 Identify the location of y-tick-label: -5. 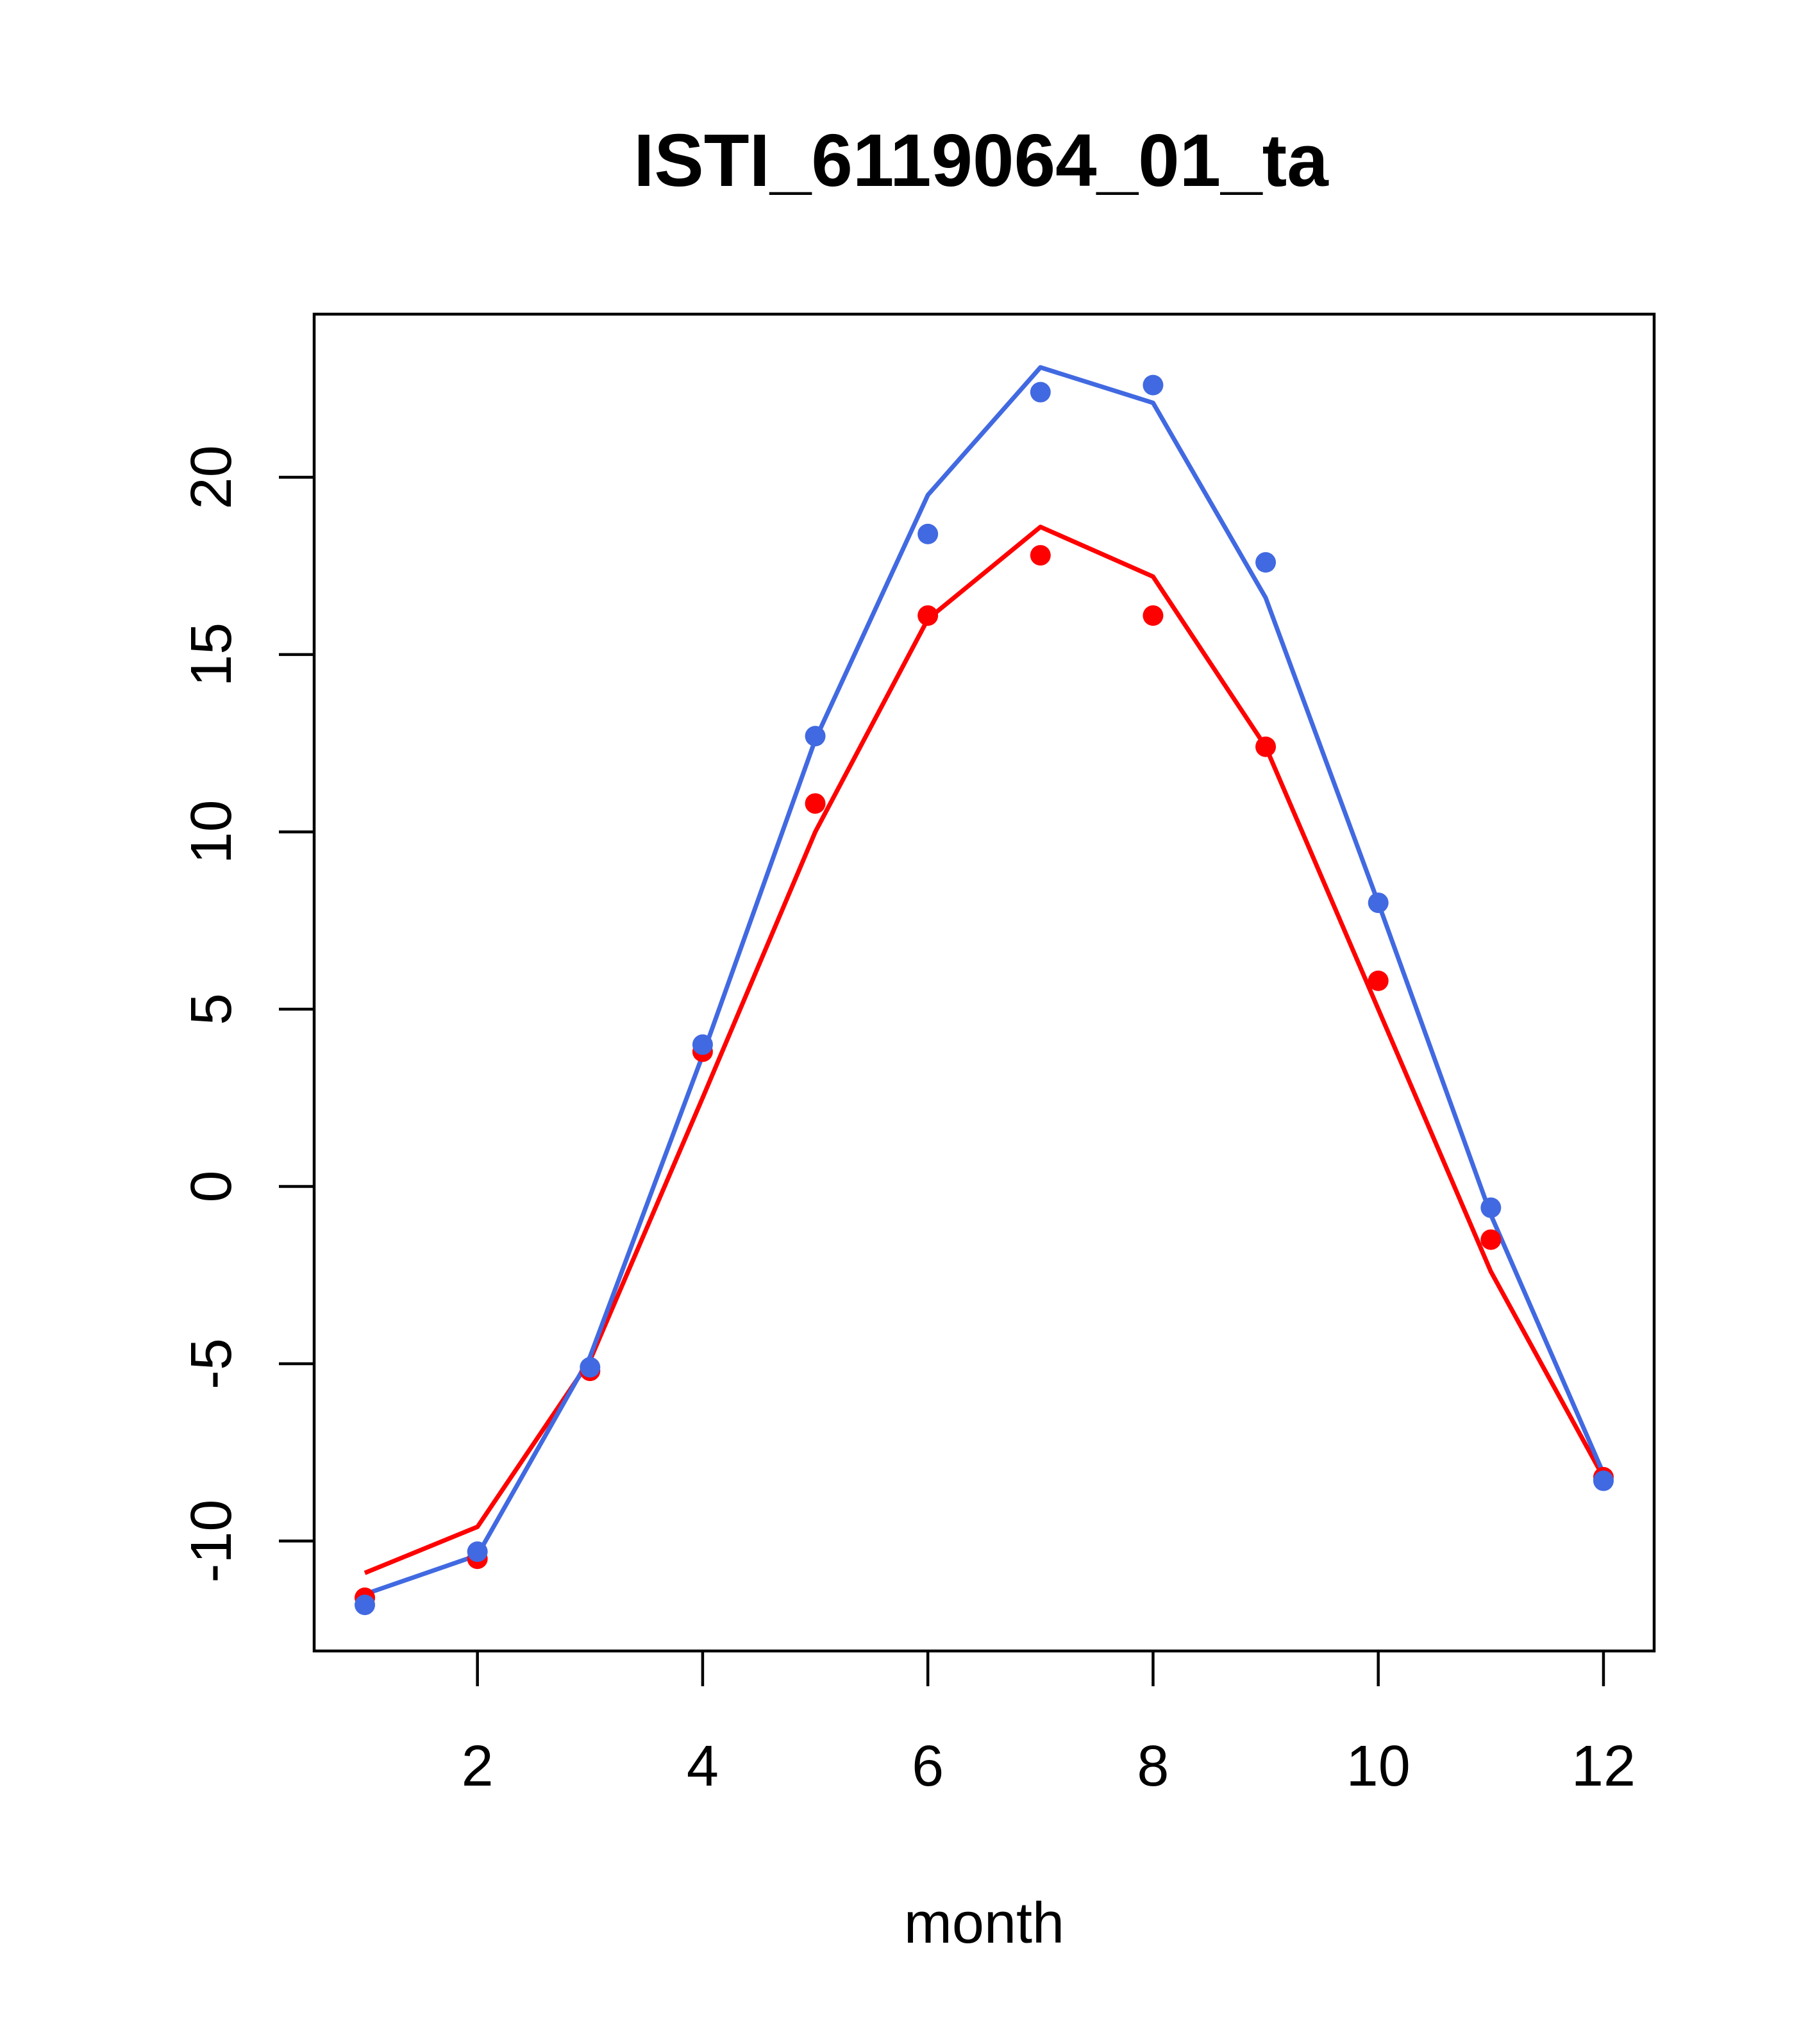
(212, 1363).